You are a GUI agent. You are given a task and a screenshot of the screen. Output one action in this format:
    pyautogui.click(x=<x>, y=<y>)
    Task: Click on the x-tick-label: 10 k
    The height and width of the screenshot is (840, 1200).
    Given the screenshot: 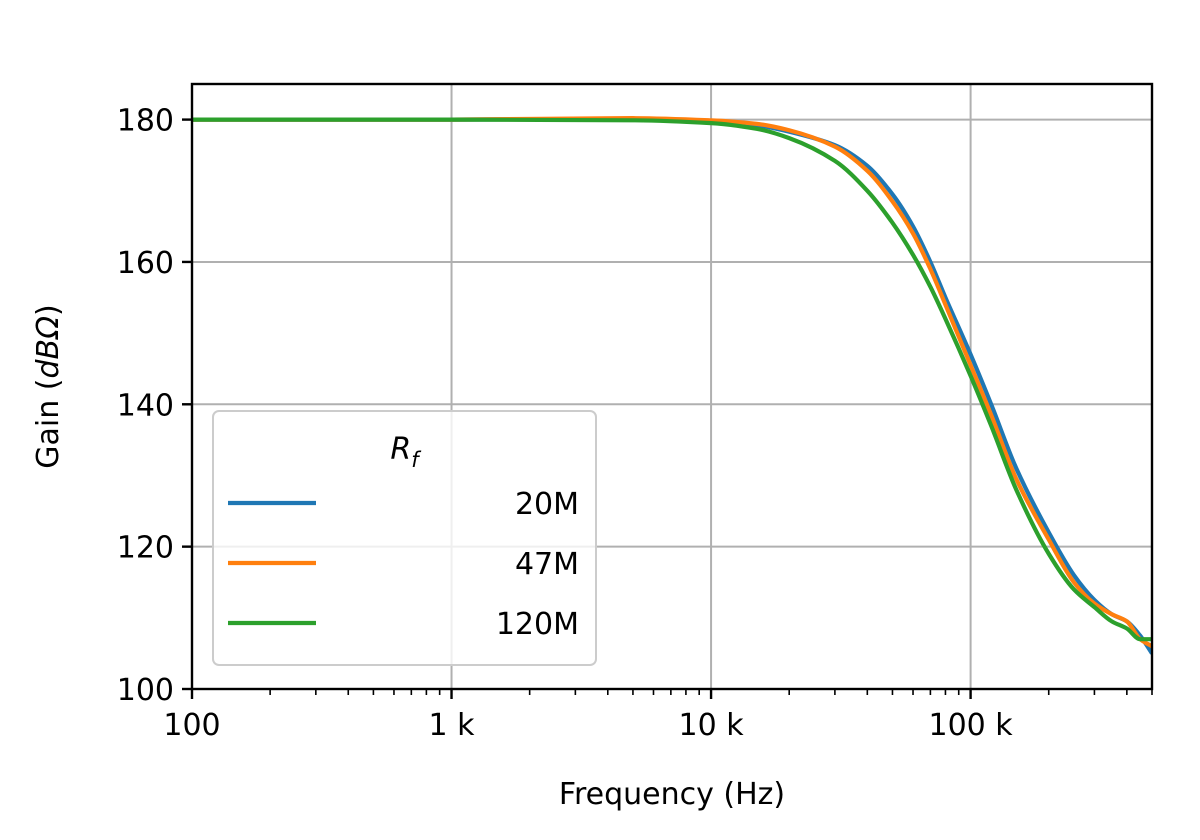 What is the action you would take?
    pyautogui.click(x=712, y=725)
    